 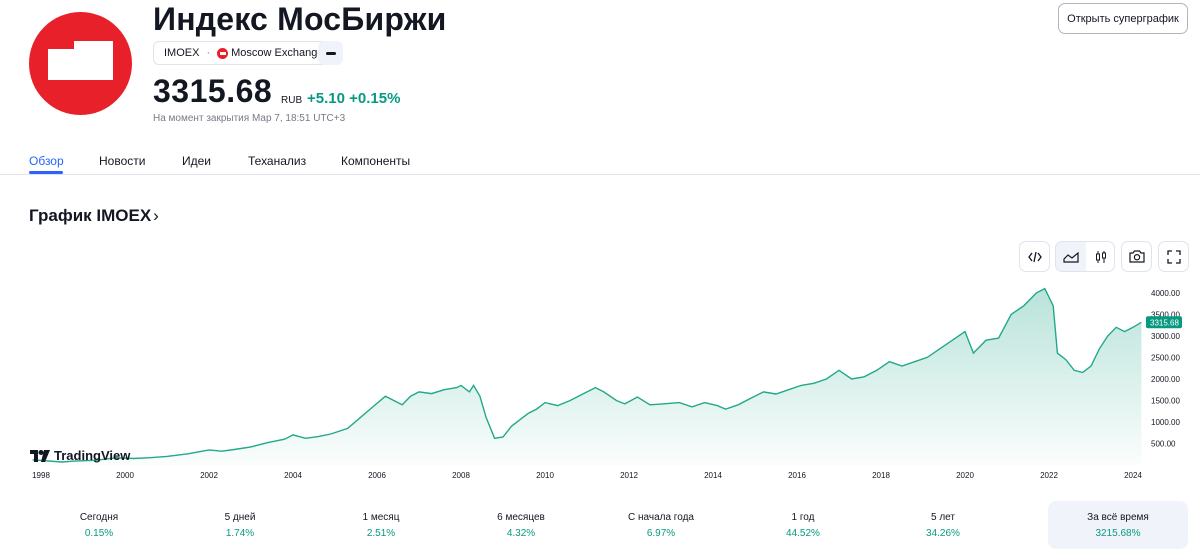 What do you see at coordinates (803, 517) in the screenshot?
I see `performance-period-label: 1 год` at bounding box center [803, 517].